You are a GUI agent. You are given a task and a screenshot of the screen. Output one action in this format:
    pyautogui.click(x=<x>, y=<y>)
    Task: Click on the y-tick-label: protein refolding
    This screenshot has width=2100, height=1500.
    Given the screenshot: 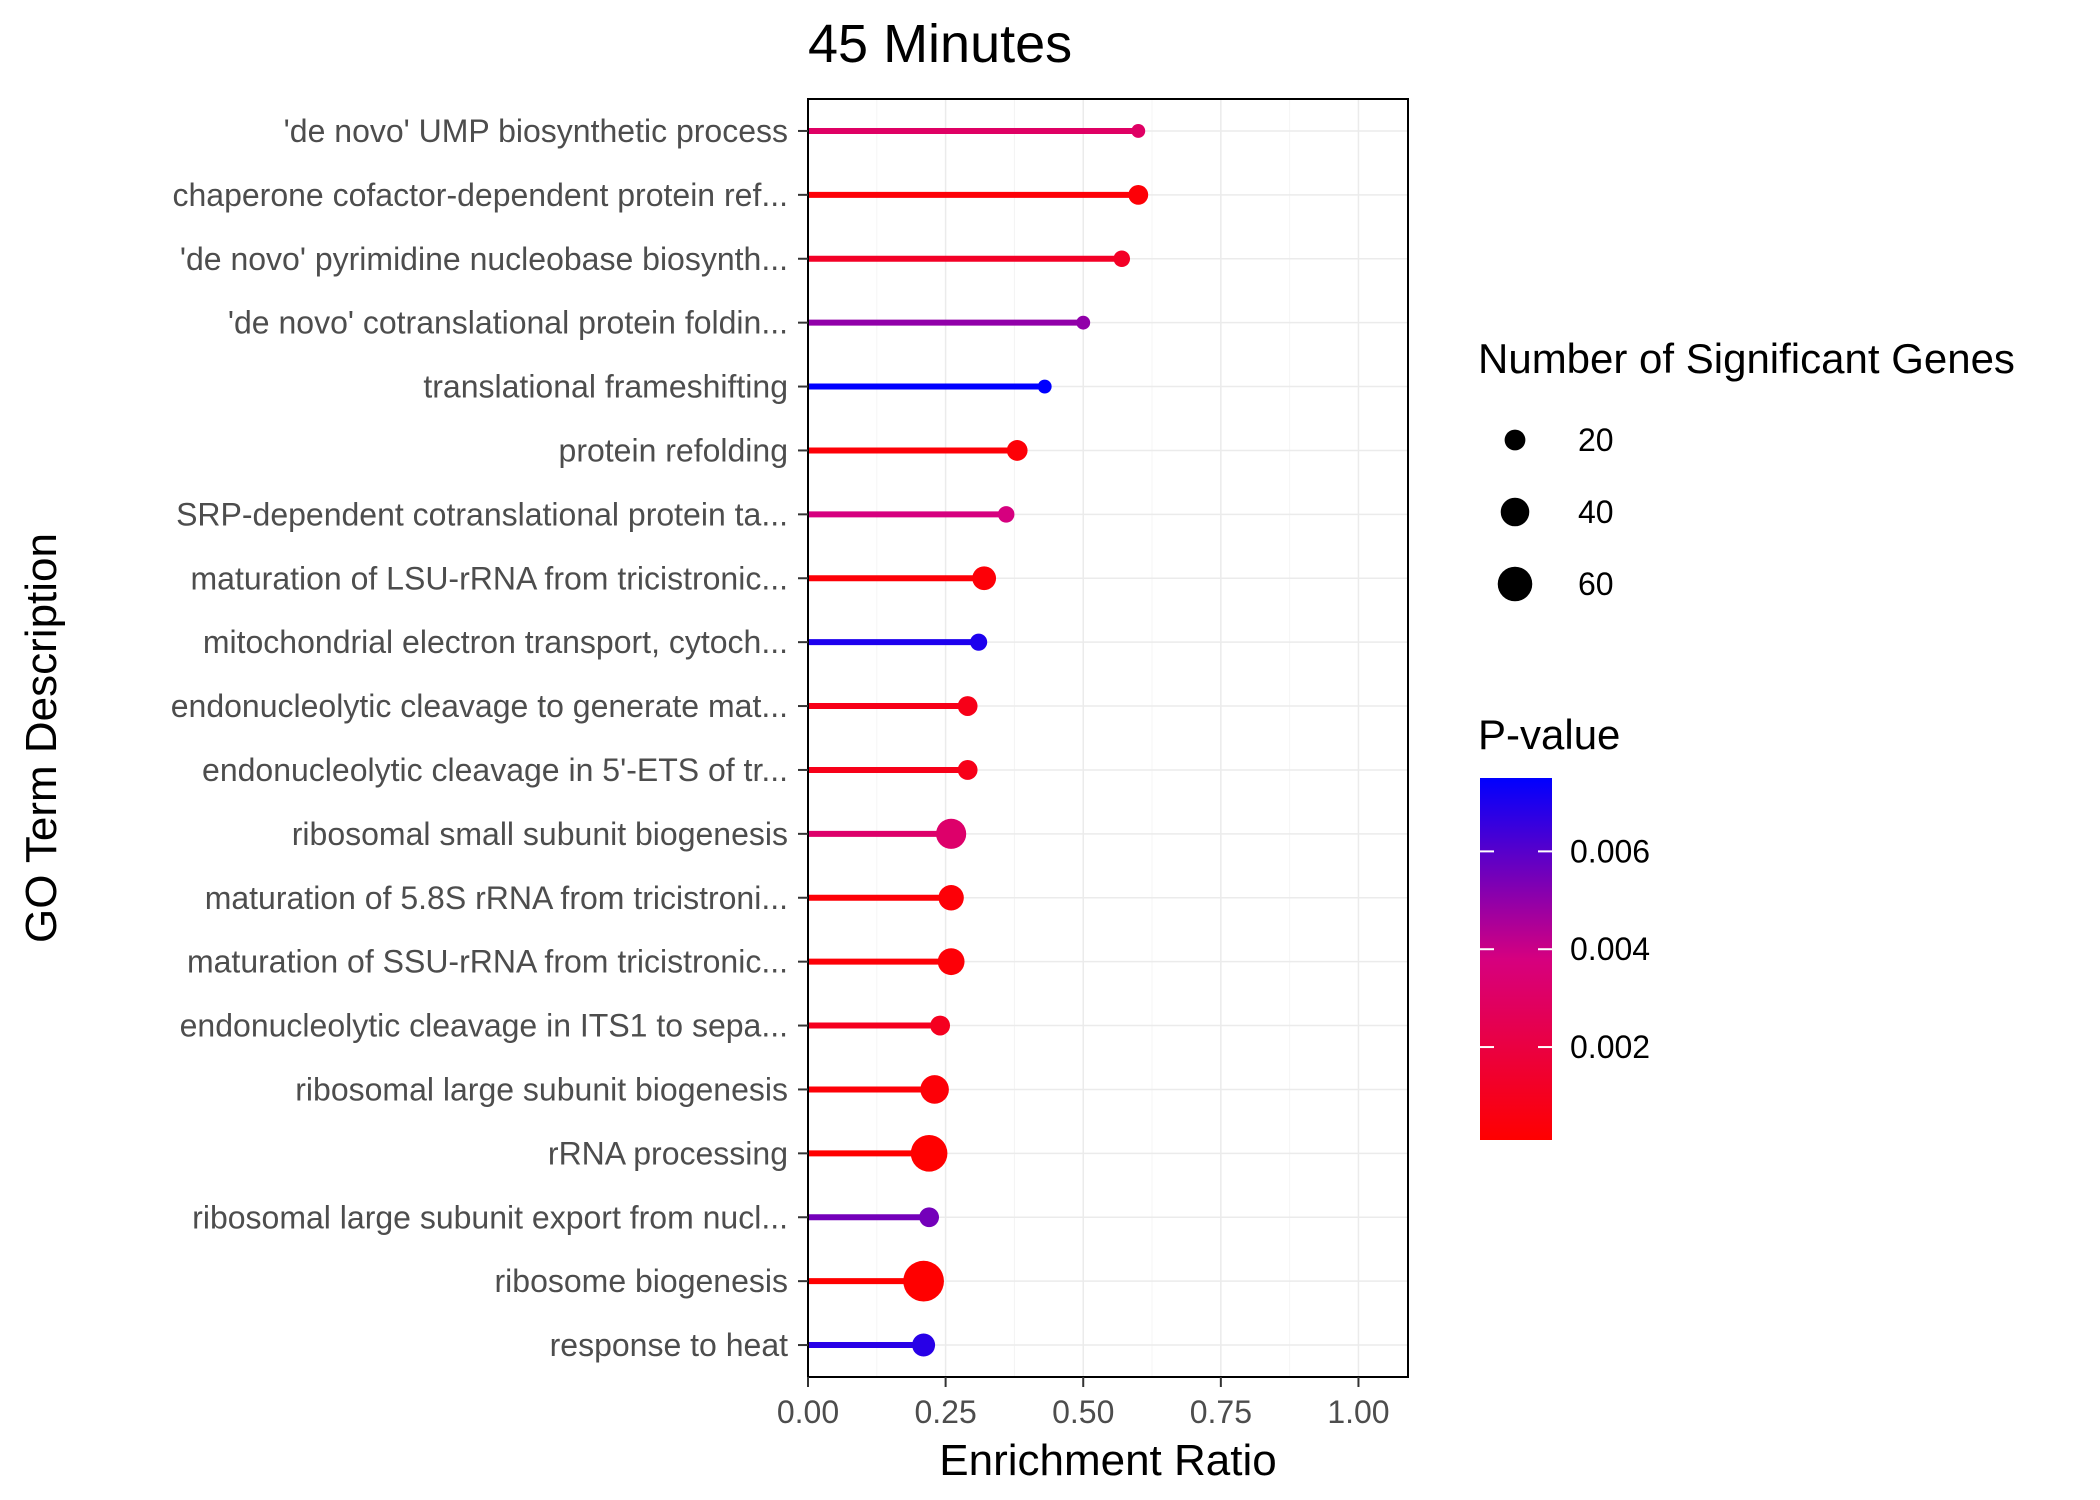 What is the action you would take?
    pyautogui.click(x=673, y=450)
    